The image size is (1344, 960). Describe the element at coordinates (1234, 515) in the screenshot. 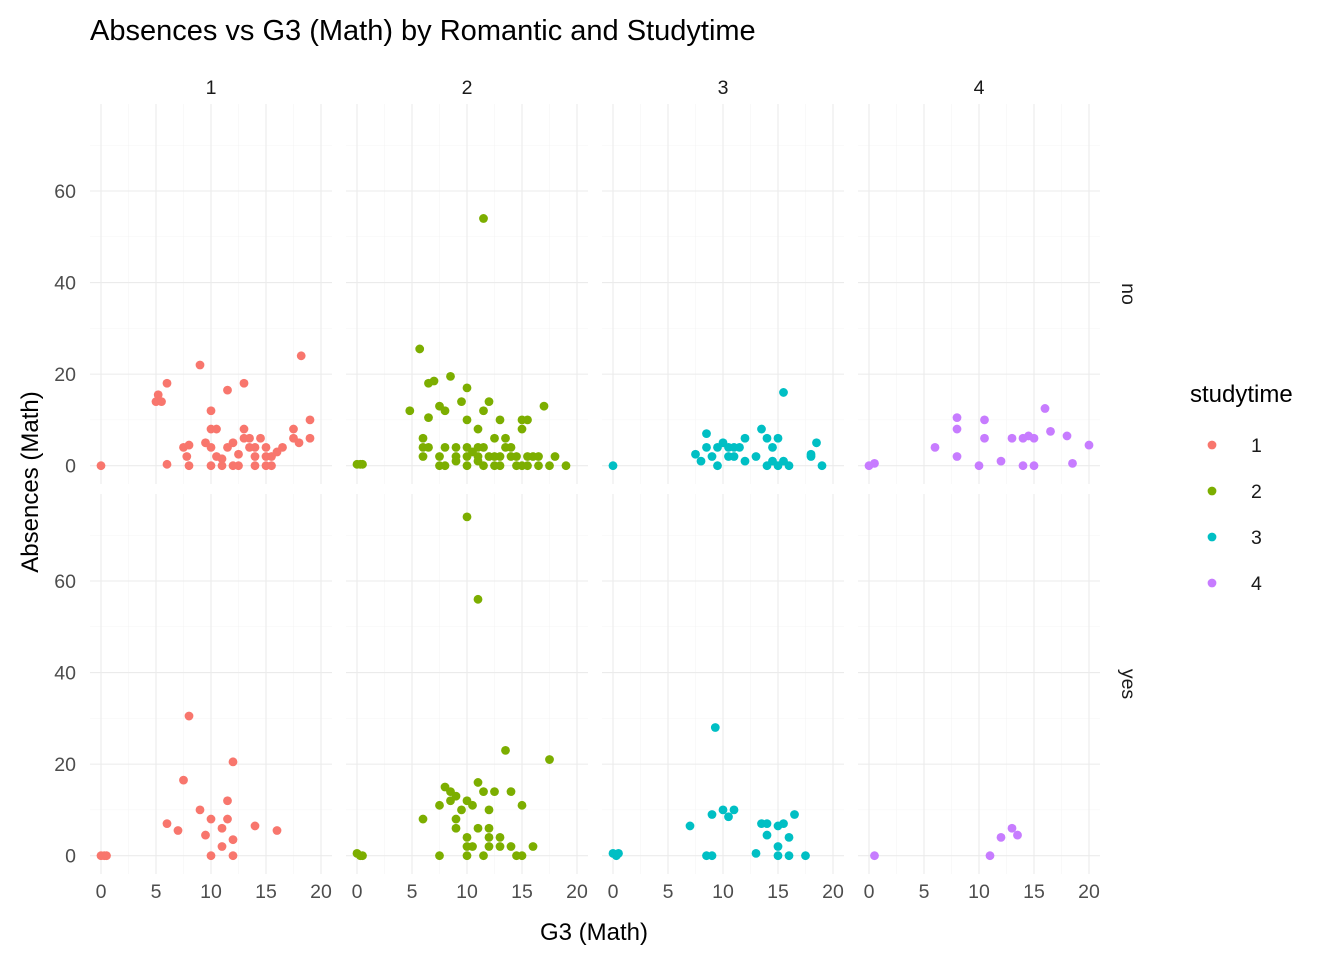

I see `legend: 1 2 3 4` at that location.